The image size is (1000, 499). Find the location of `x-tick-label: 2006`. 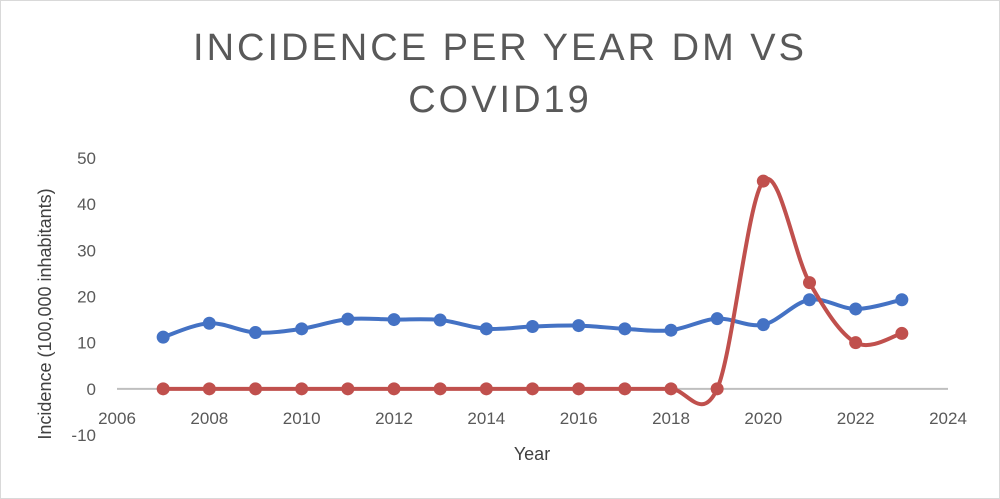

x-tick-label: 2006 is located at coordinates (117, 418).